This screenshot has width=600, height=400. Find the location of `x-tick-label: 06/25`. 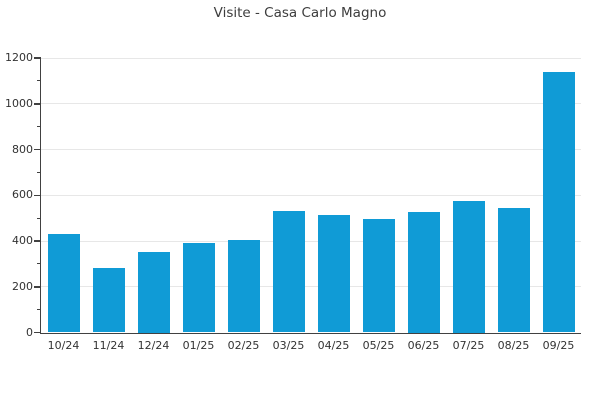

x-tick-label: 06/25 is located at coordinates (423, 345).